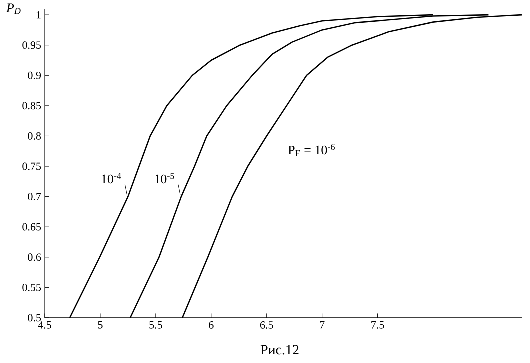 Image resolution: width=530 pixels, height=363 pixels. I want to click on y-tick-label: 0.7, so click(35, 197).